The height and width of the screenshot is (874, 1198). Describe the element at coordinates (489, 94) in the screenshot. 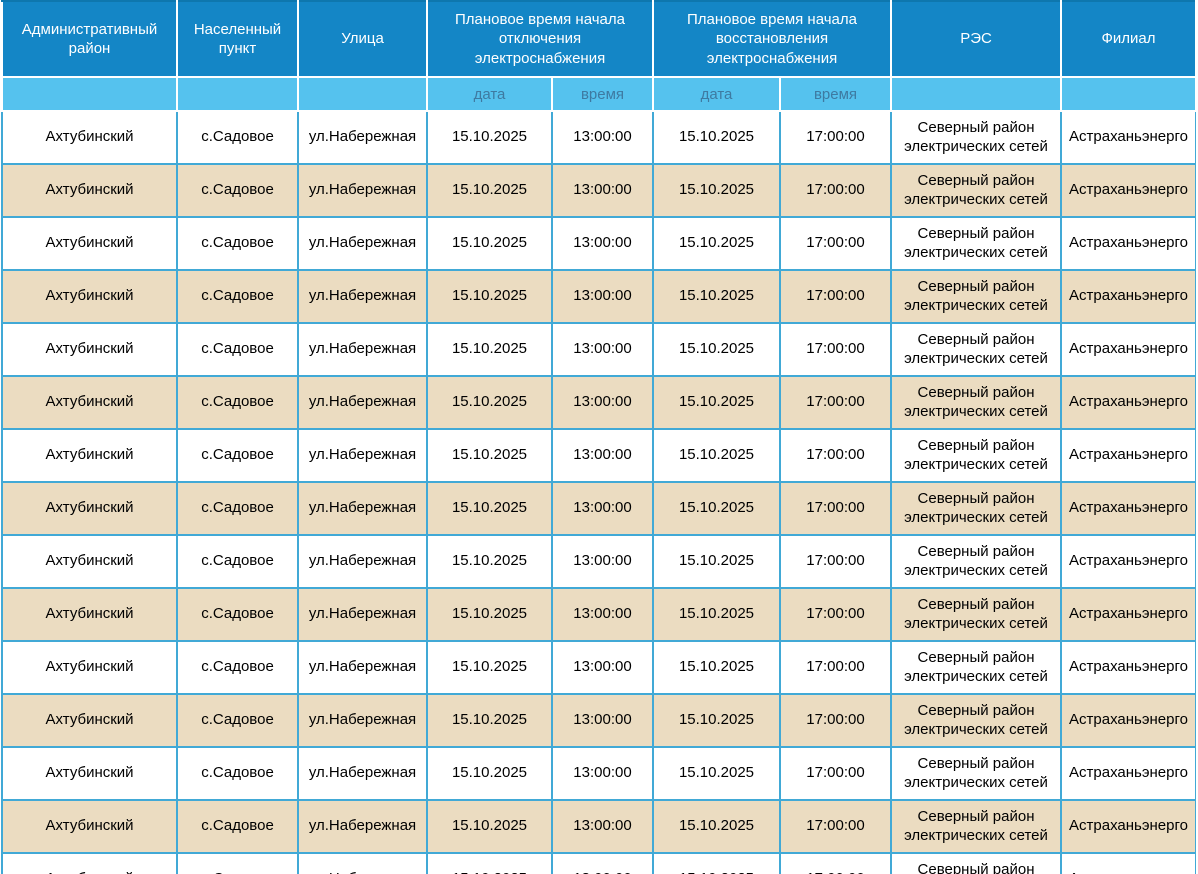

I see `subheader-outage-date: дата` at that location.